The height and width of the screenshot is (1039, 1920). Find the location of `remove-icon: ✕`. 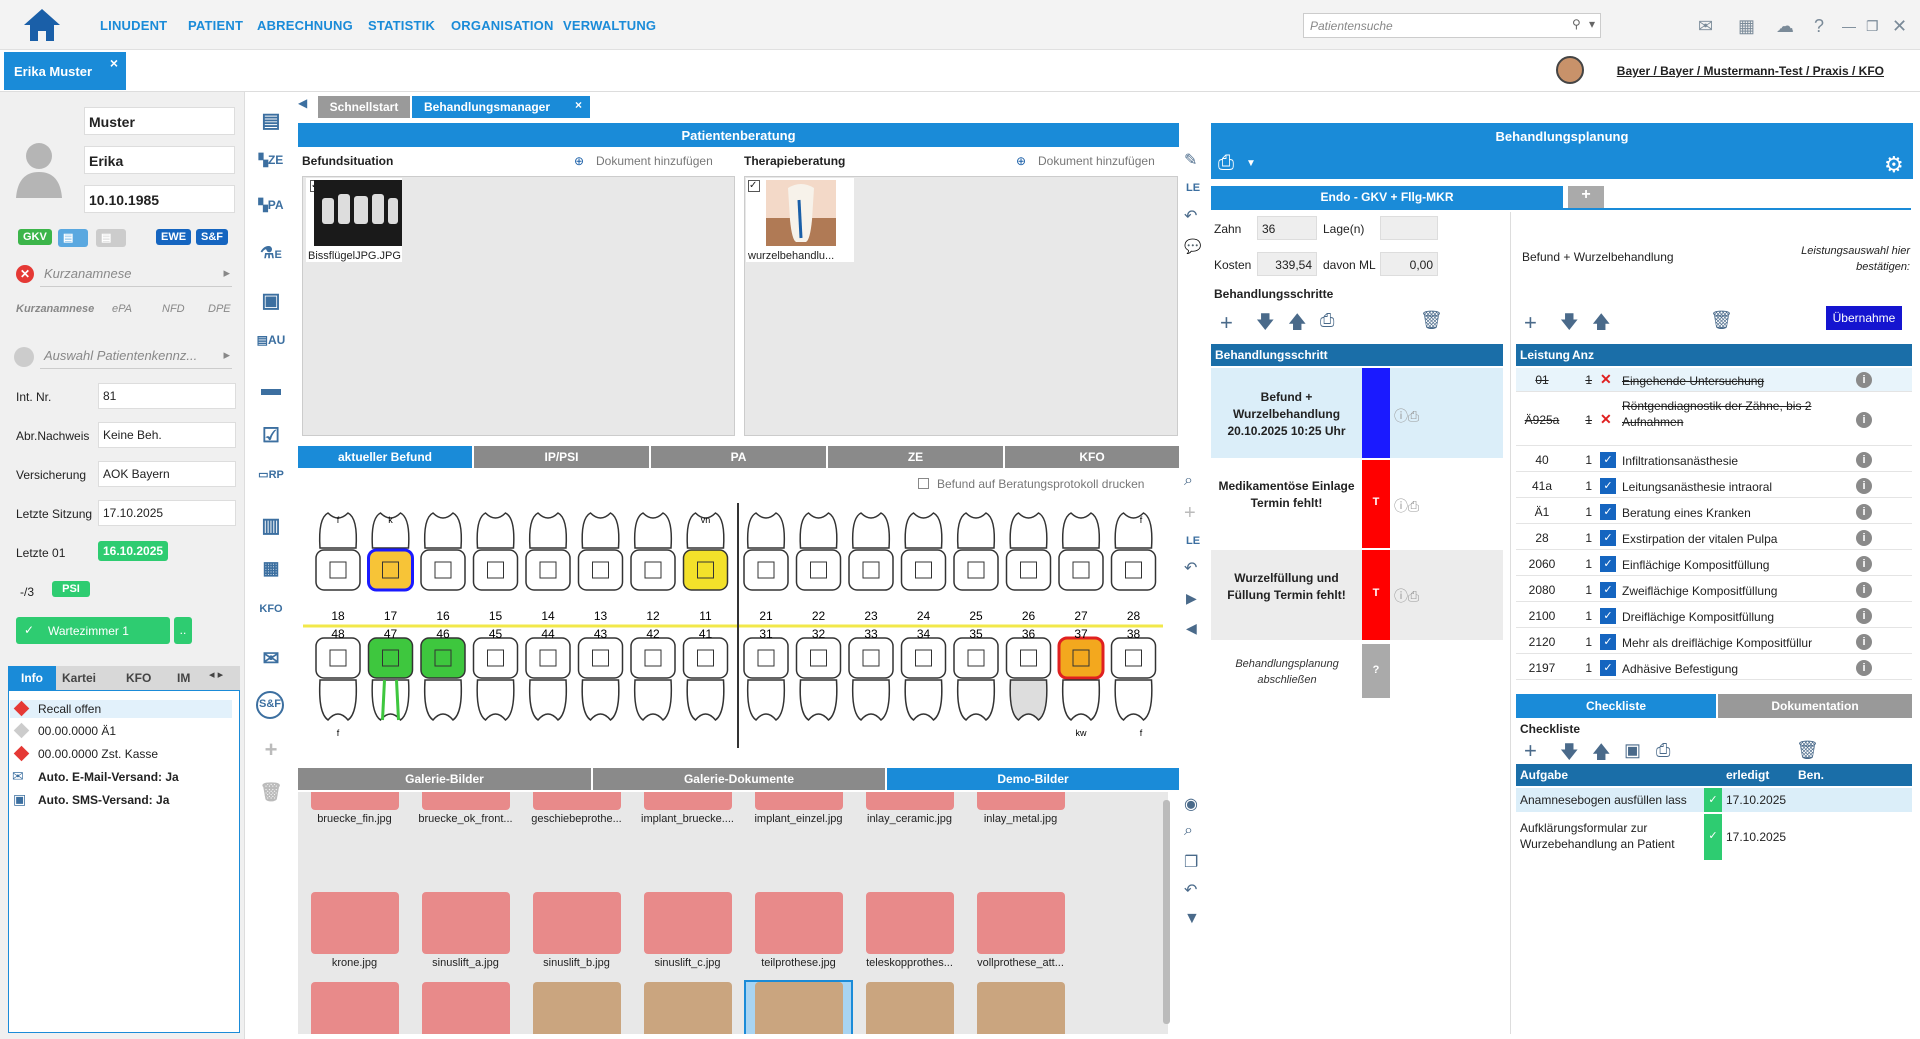

remove-icon: ✕ is located at coordinates (1606, 379).